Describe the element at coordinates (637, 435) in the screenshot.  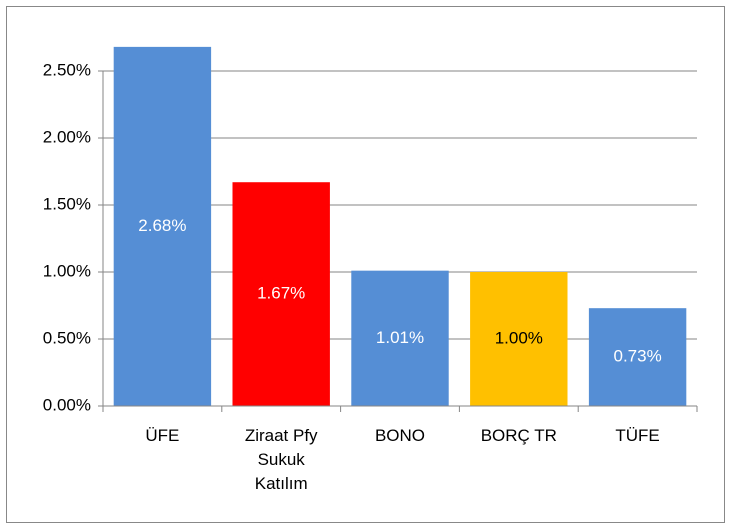
I see `x-tick-label: TÜFE` at that location.